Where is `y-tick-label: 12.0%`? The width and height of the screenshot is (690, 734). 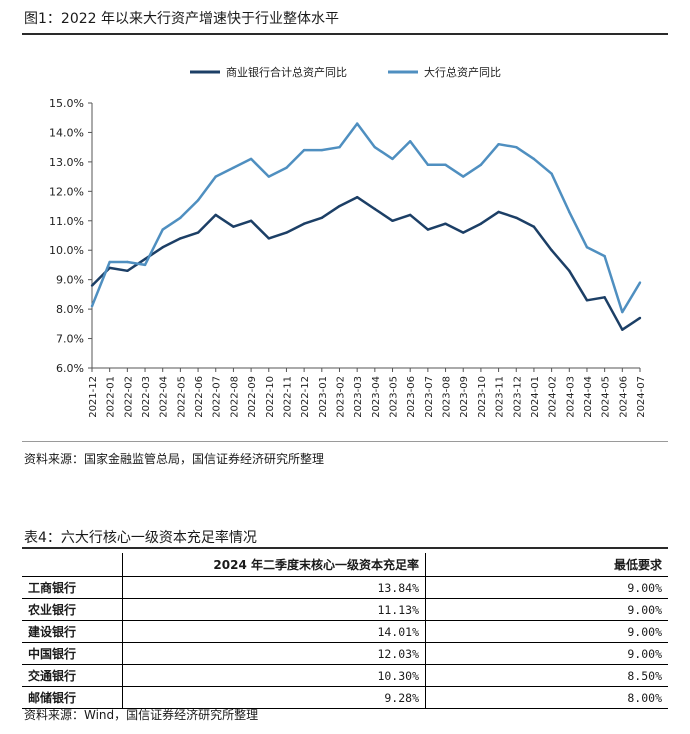 y-tick-label: 12.0% is located at coordinates (66, 191).